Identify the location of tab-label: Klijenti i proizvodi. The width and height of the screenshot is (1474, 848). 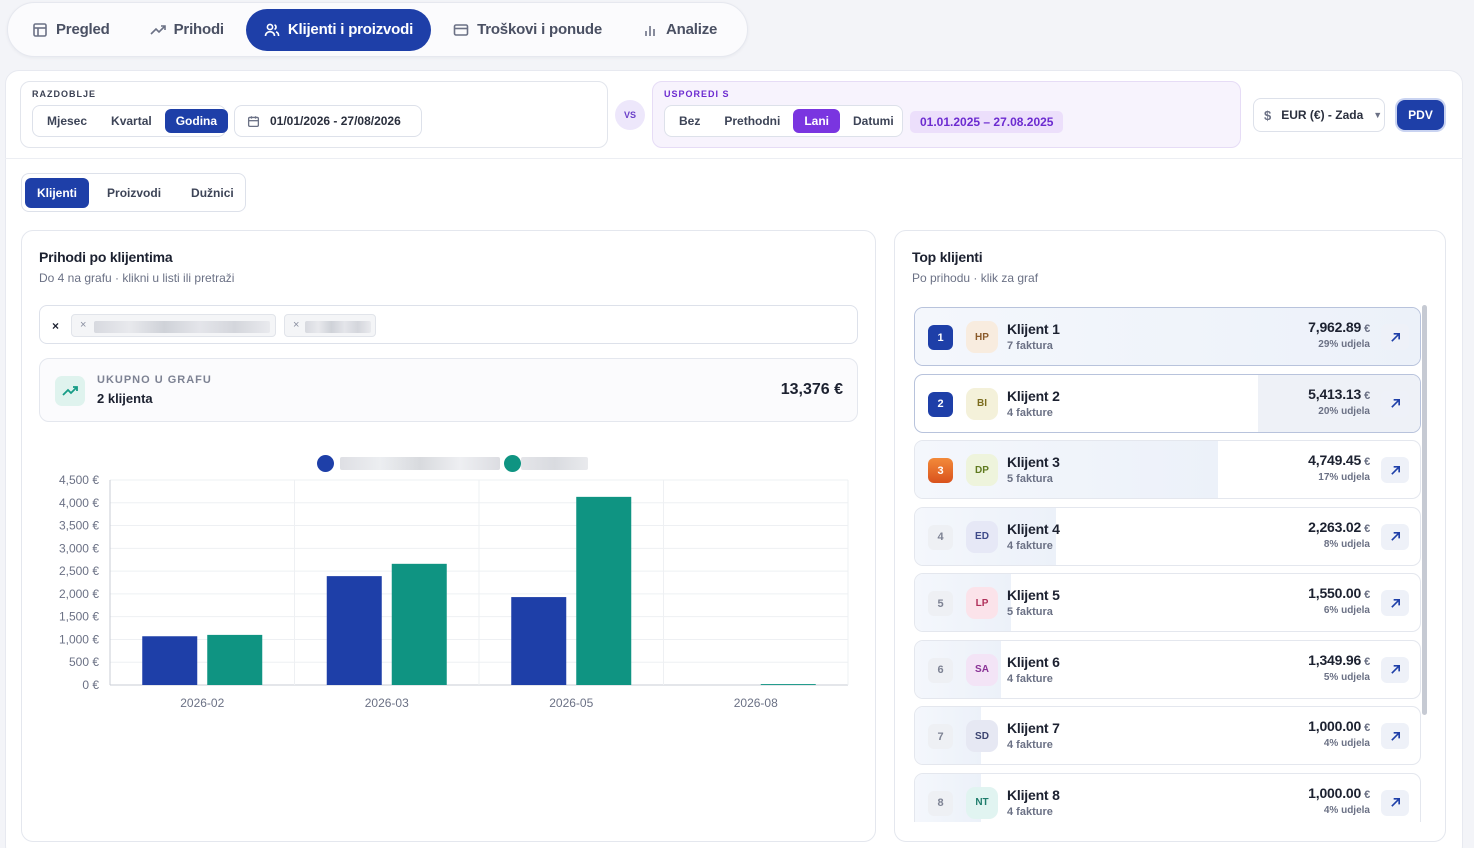
(350, 29).